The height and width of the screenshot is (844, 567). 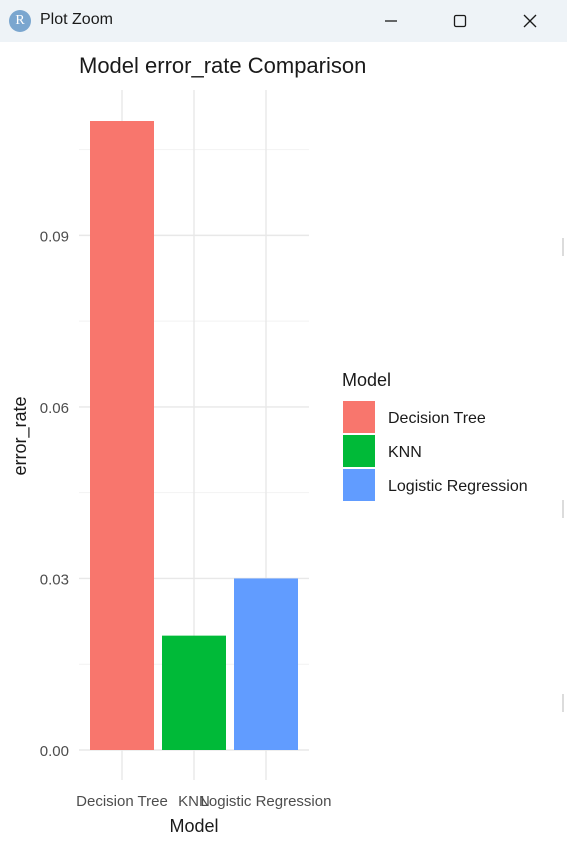 I want to click on close-button, so click(x=530, y=21).